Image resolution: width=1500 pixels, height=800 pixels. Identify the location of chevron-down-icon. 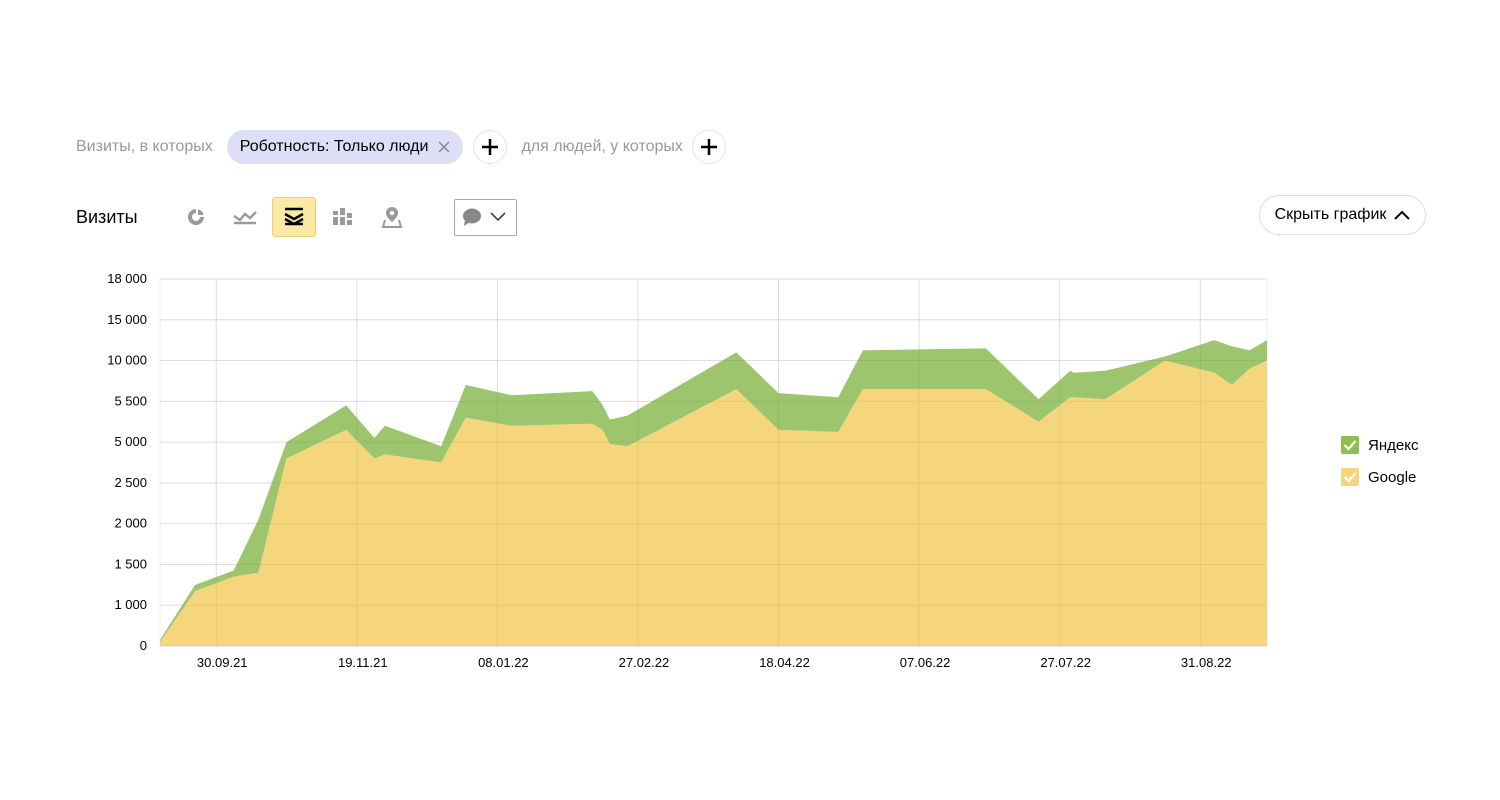
(498, 217).